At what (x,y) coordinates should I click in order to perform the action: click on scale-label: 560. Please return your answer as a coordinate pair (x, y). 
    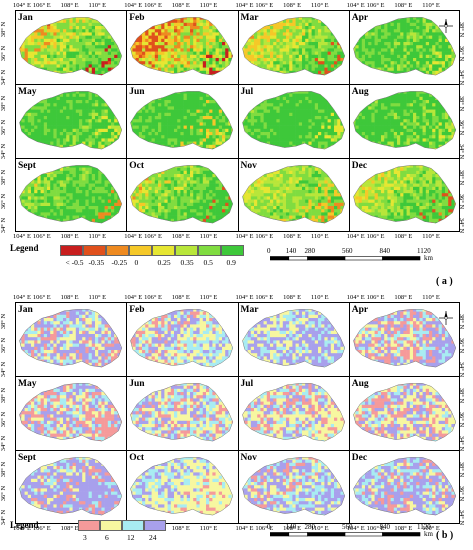
    Looking at the image, I should click on (347, 251).